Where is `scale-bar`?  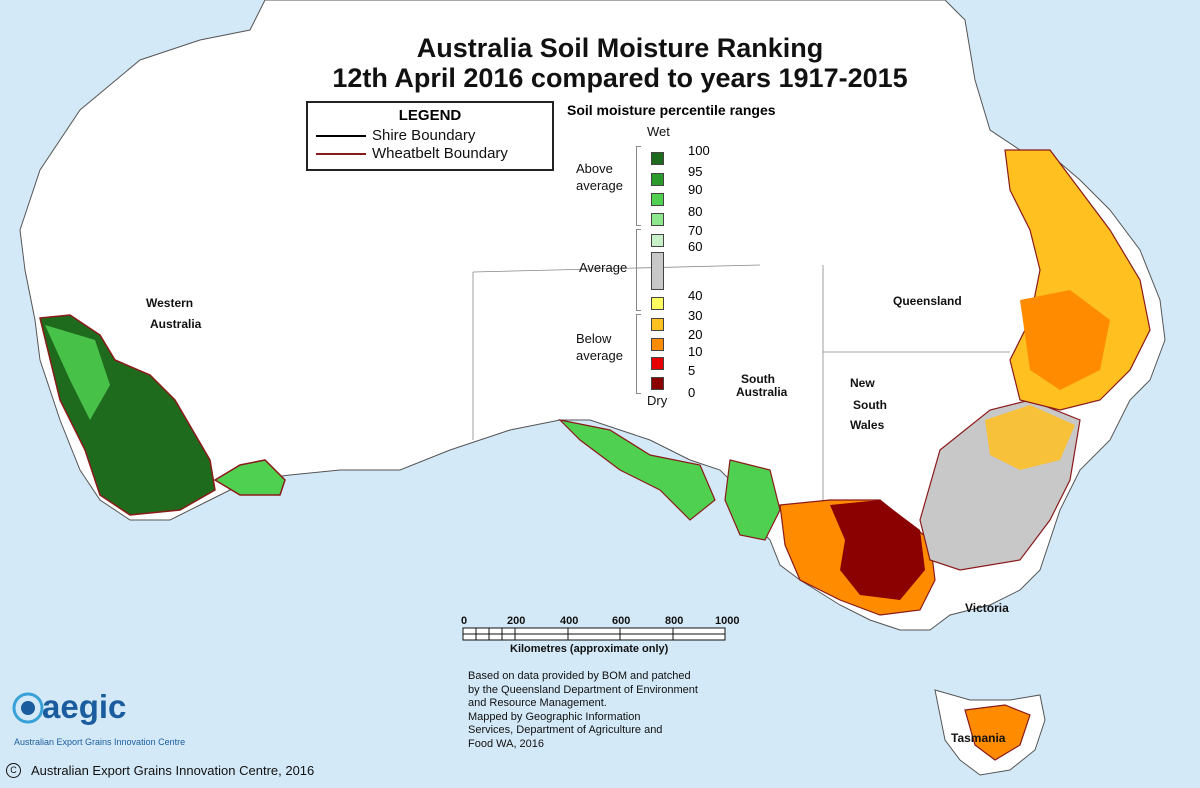 scale-bar is located at coordinates (594, 634).